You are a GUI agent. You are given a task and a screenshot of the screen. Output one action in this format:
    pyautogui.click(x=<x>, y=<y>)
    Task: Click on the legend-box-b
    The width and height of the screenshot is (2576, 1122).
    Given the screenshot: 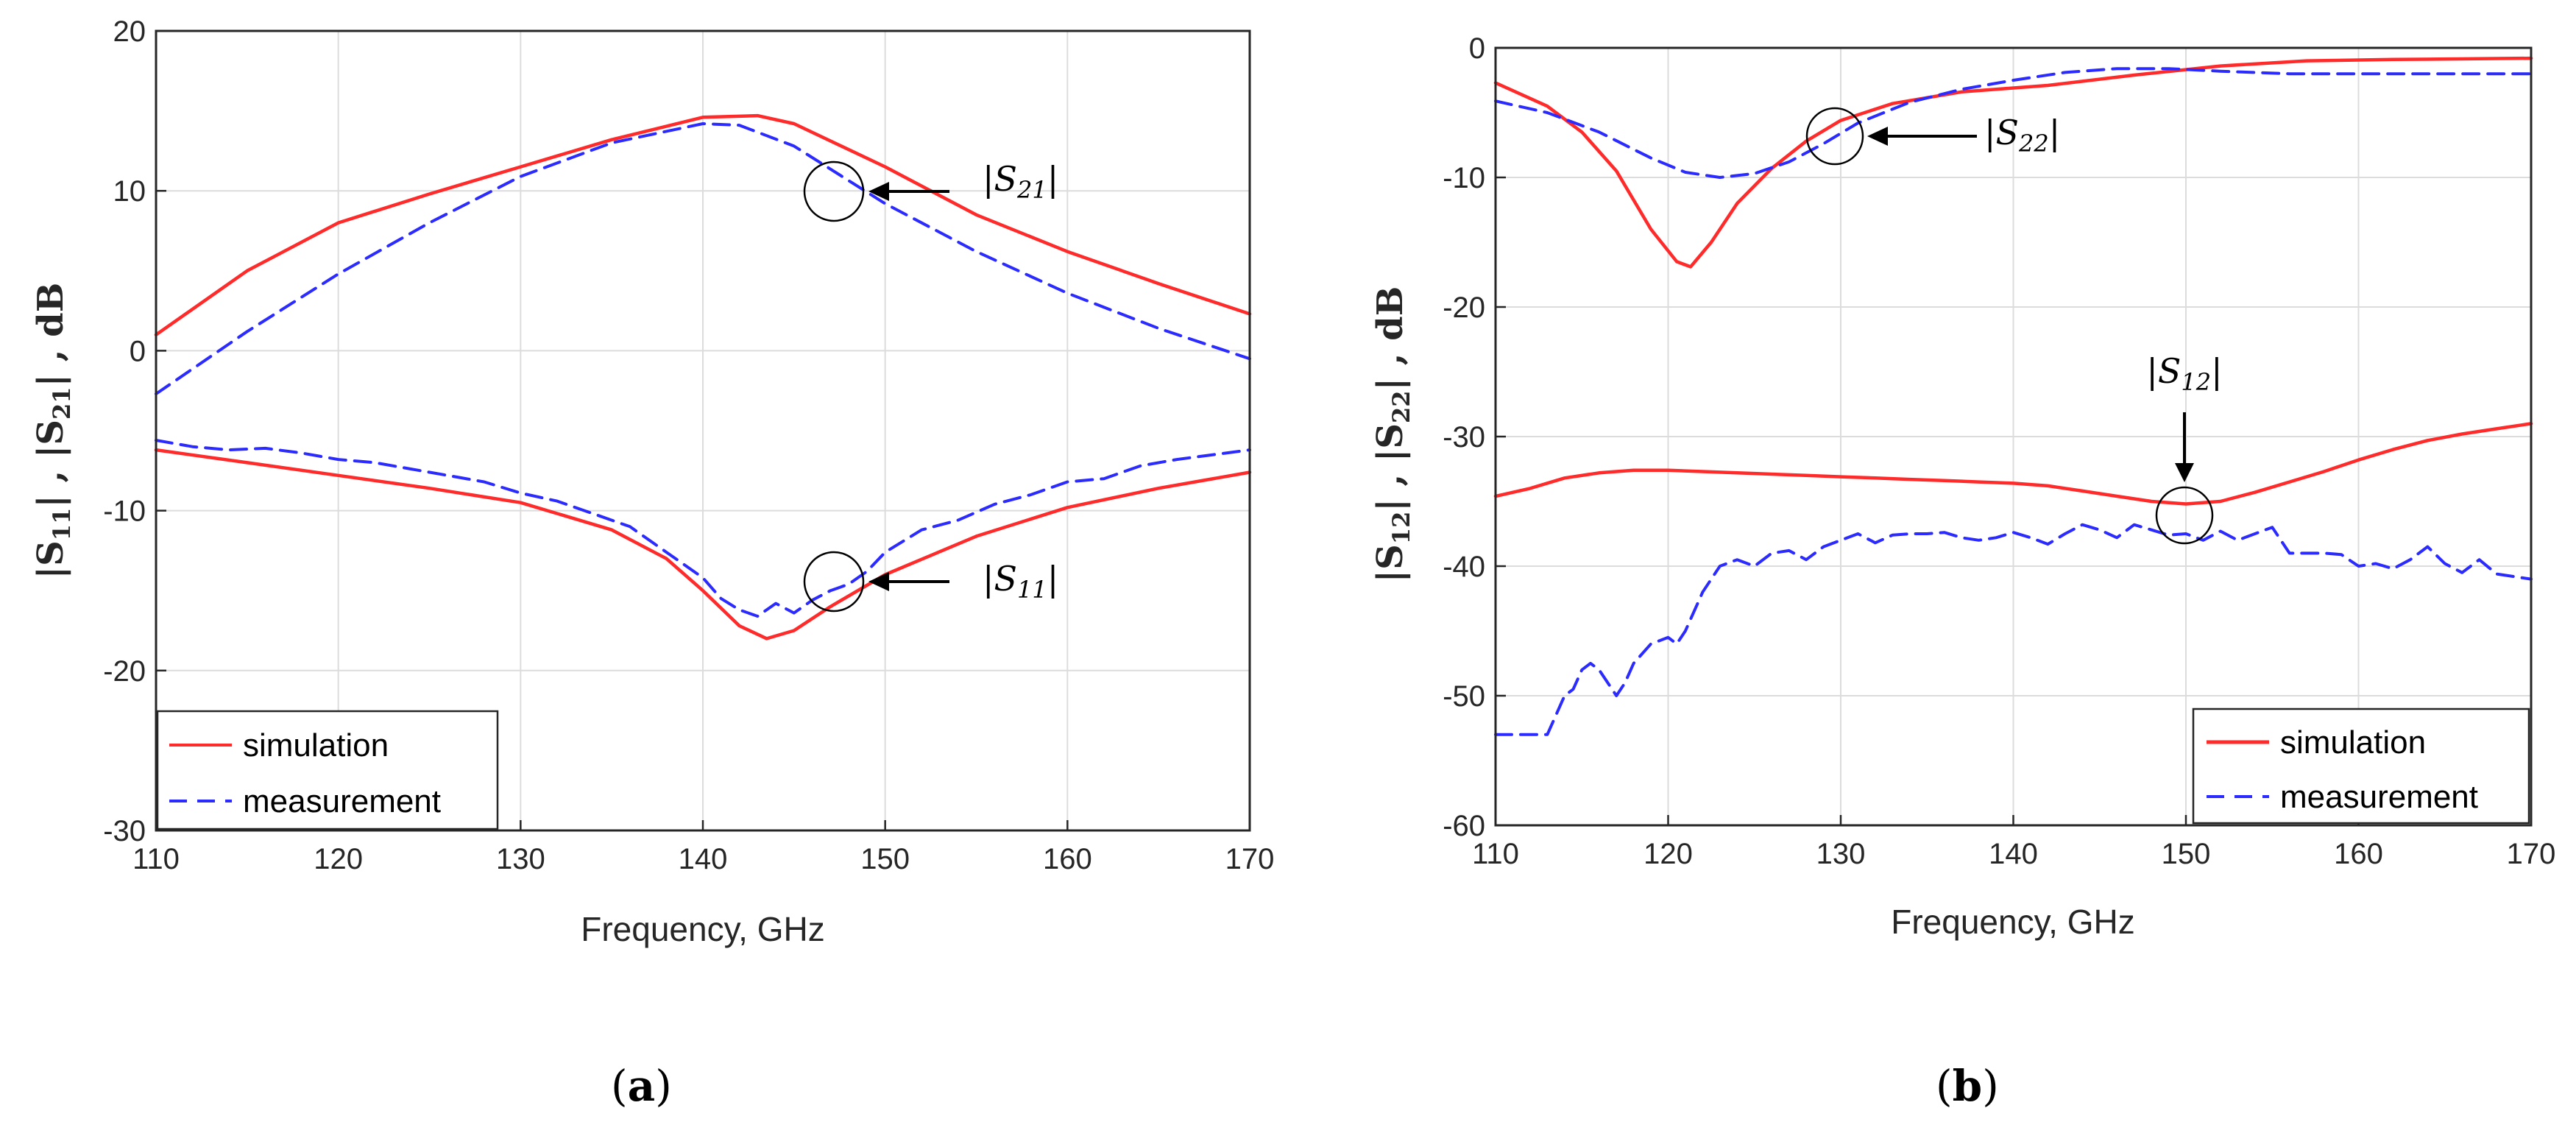 What is the action you would take?
    pyautogui.click(x=2361, y=767)
    